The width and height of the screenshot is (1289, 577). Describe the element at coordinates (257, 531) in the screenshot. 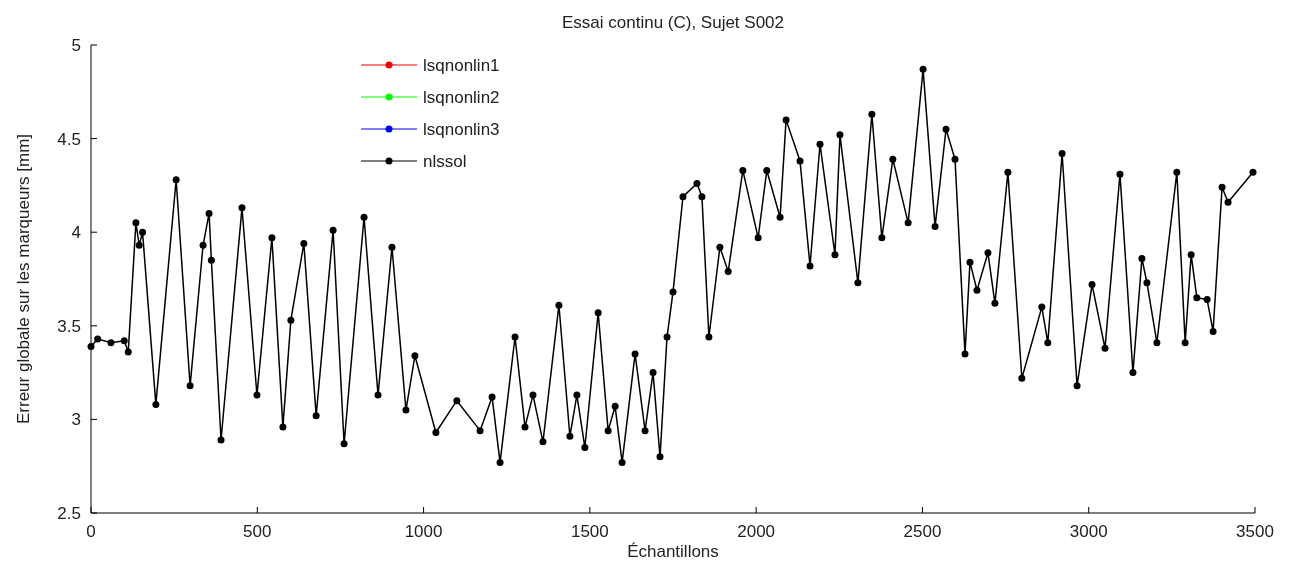

I see `x-tick-label: 500` at that location.